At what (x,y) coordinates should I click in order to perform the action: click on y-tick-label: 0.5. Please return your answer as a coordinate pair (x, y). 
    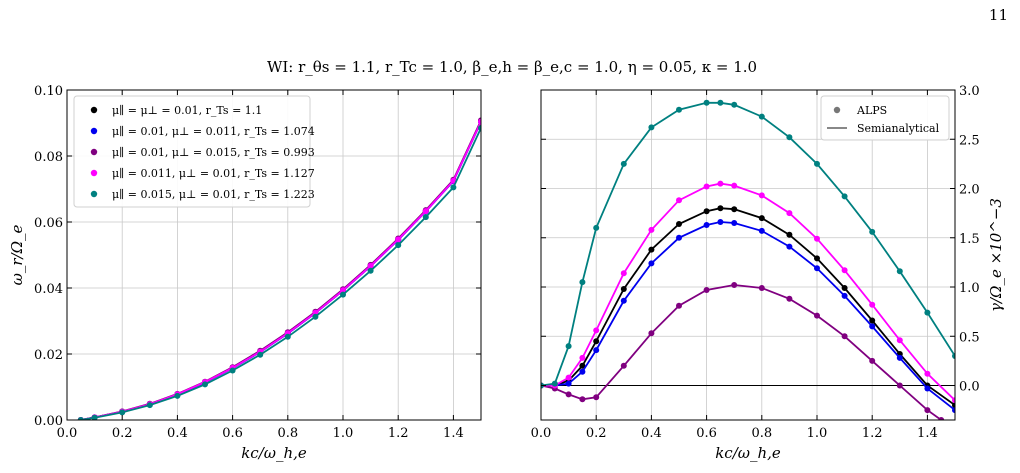
    Looking at the image, I should click on (969, 337).